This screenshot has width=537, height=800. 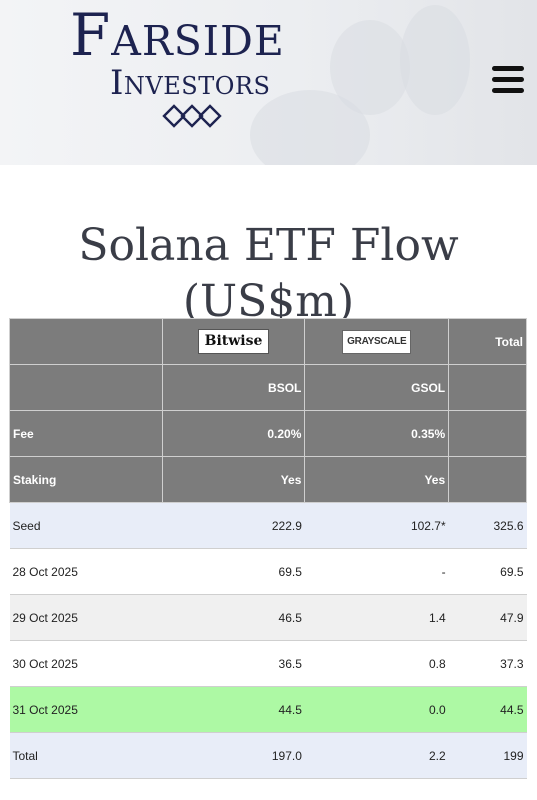 What do you see at coordinates (376, 571) in the screenshot?
I see `gsol-value: -` at bounding box center [376, 571].